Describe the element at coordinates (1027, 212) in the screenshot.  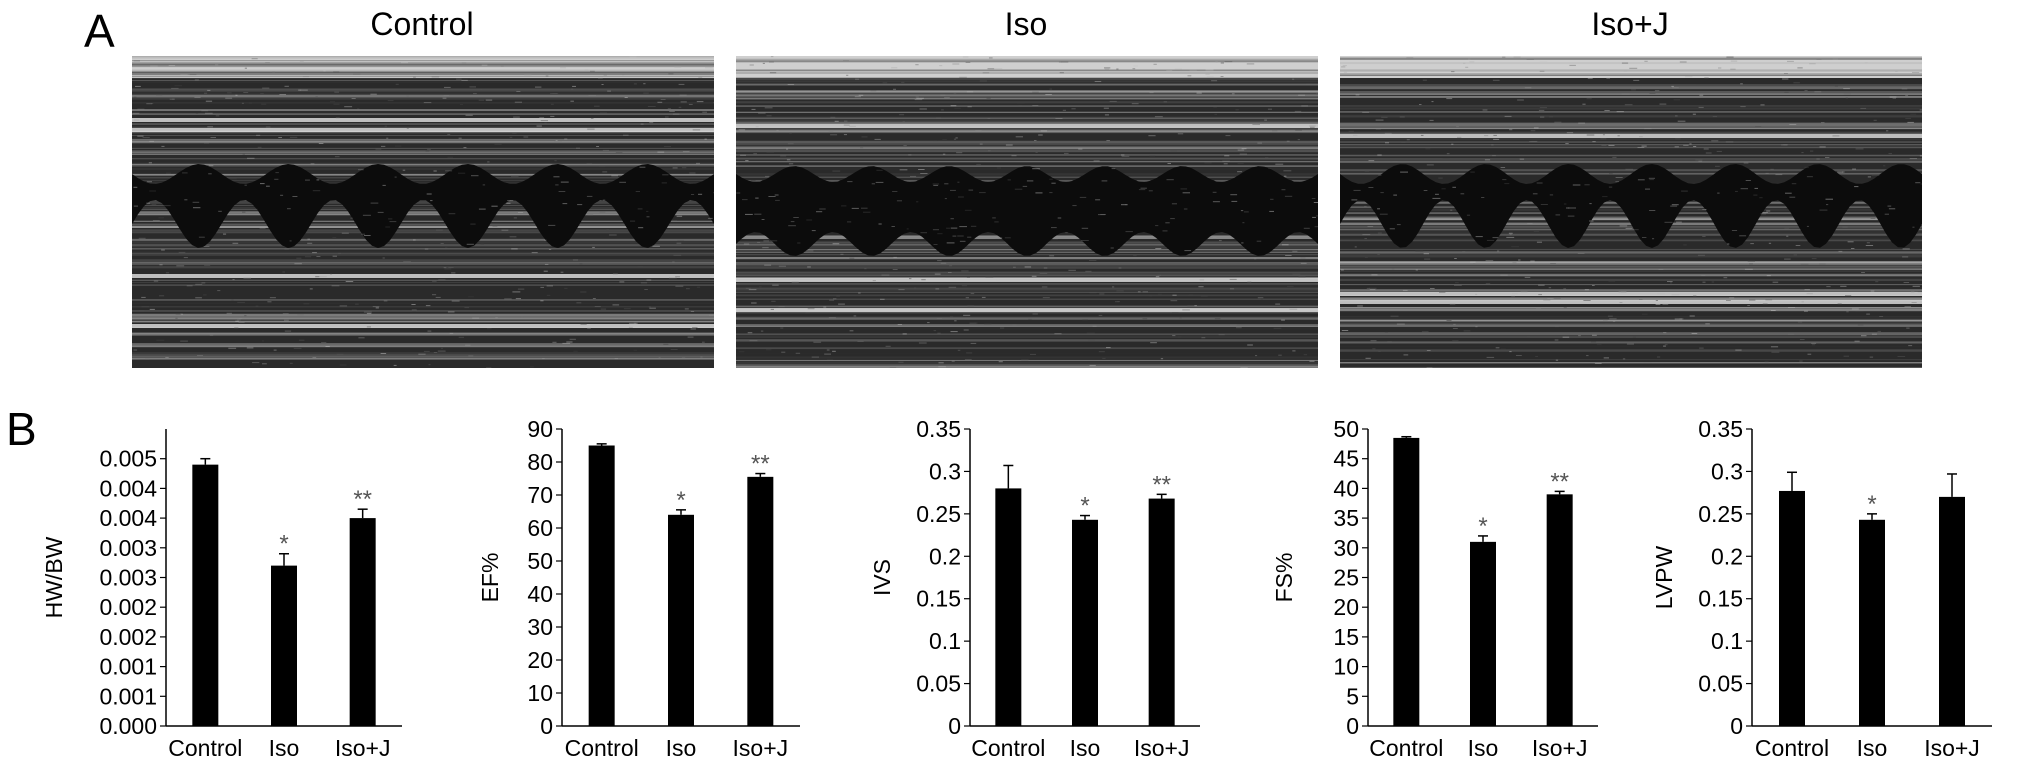
I see `echo-image-iso` at that location.